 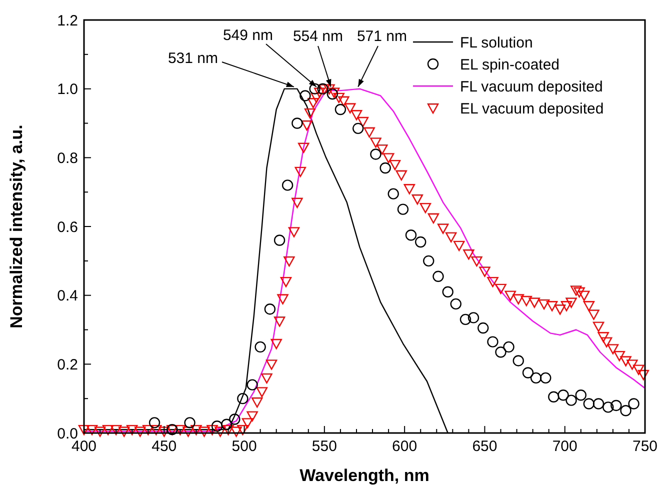 What do you see at coordinates (318, 36) in the screenshot?
I see `annotation: 554 nm` at bounding box center [318, 36].